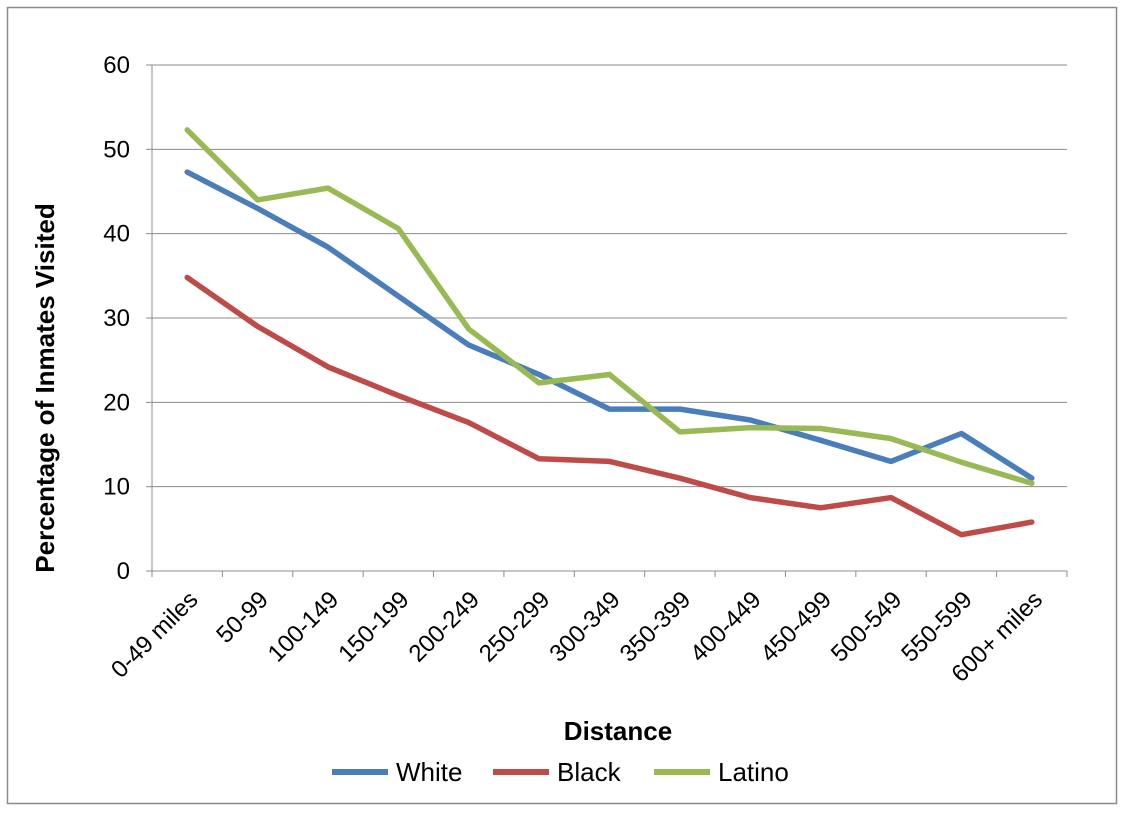  What do you see at coordinates (45, 387) in the screenshot?
I see `y-axis-title: Percentage of Inmates Visited` at bounding box center [45, 387].